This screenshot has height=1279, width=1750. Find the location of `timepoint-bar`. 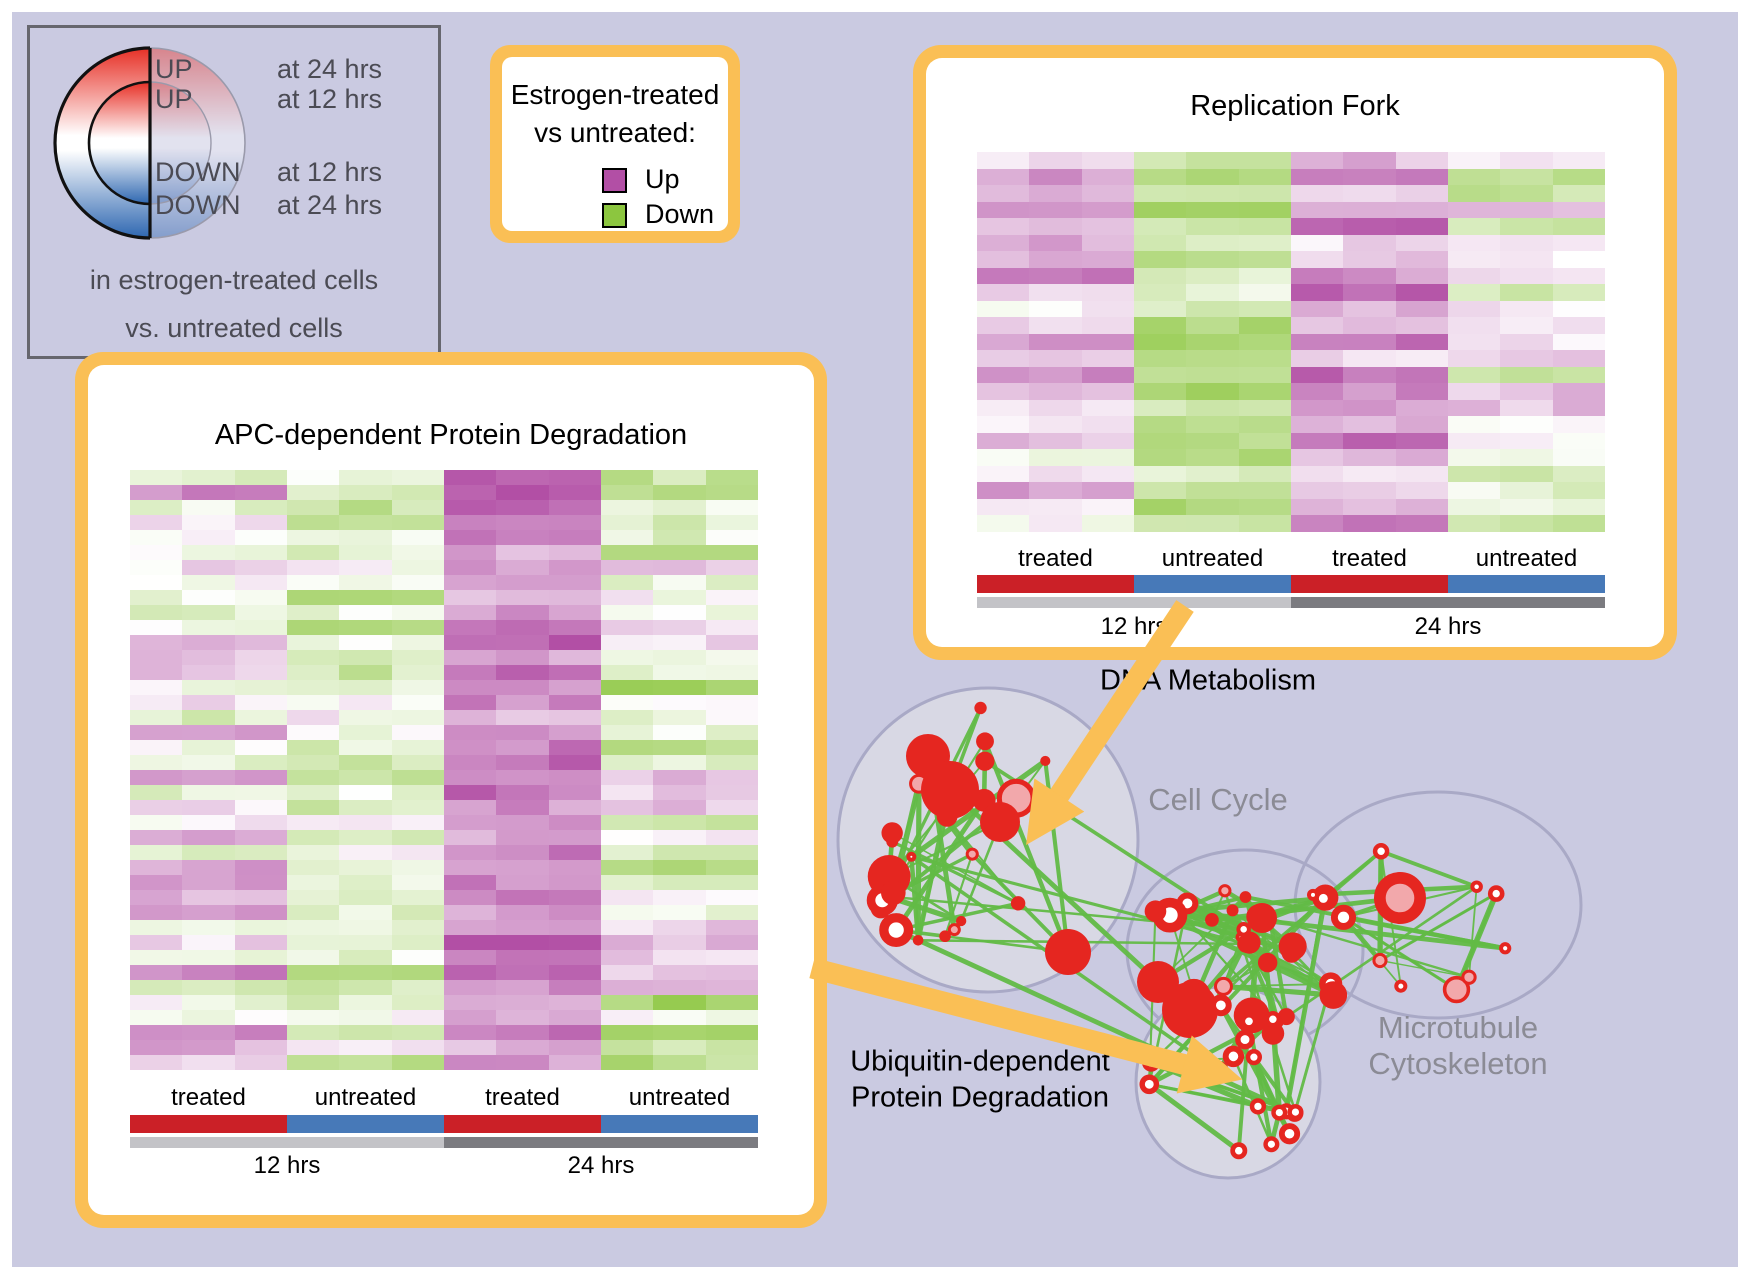

timepoint-bar is located at coordinates (444, 1142).